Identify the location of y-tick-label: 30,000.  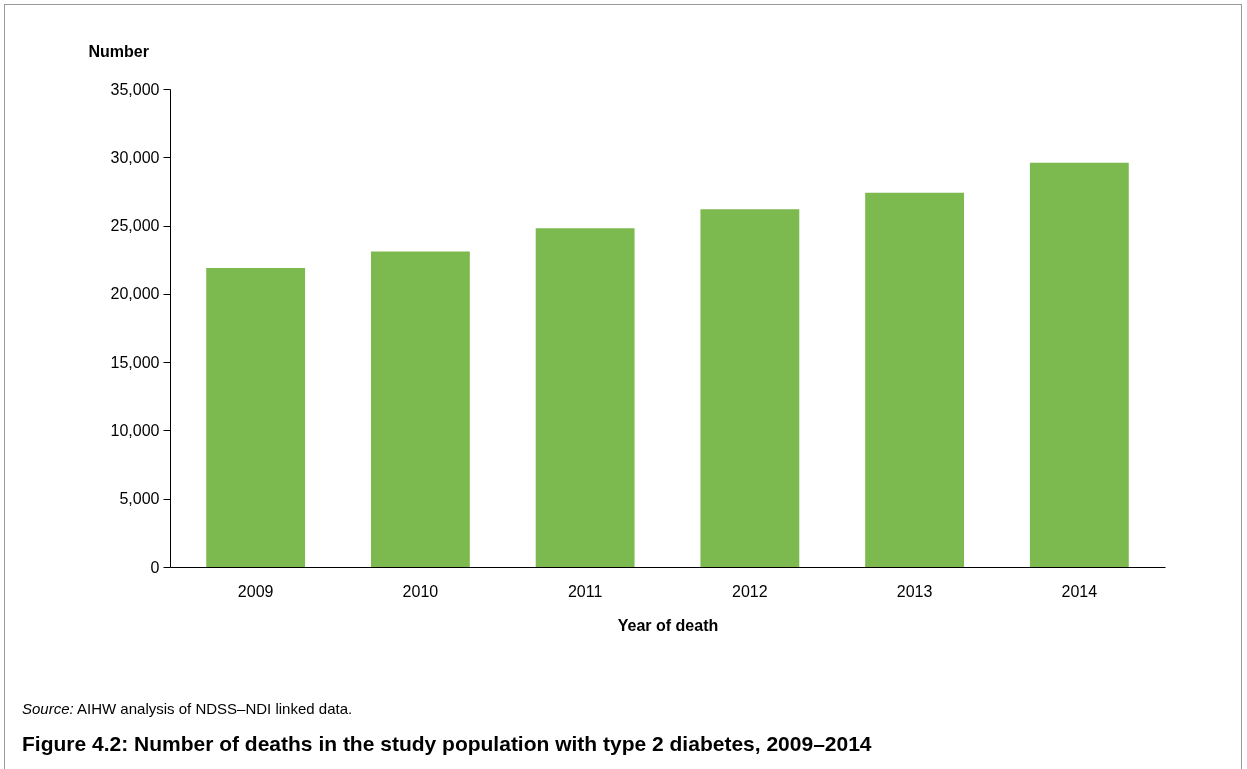
(135, 157).